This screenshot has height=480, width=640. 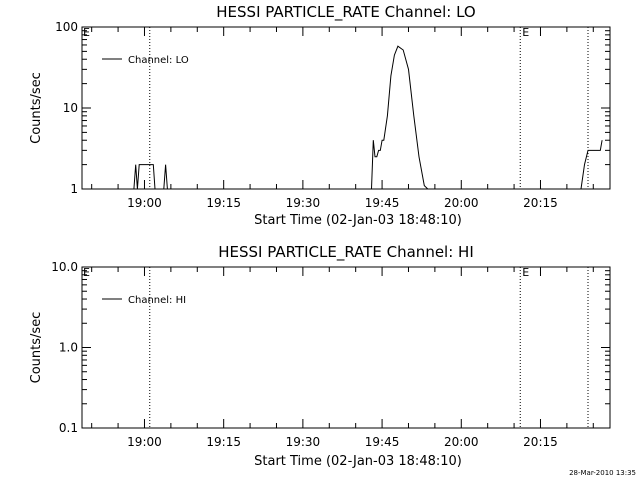 I want to click on legend-label: Channel: LO, so click(x=158, y=60).